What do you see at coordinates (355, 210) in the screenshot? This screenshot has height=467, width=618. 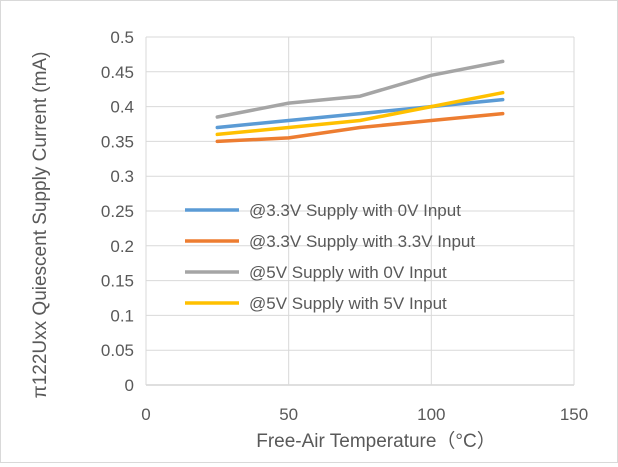 I see `legend-label-1: @3.3V Supply with 0V Input` at bounding box center [355, 210].